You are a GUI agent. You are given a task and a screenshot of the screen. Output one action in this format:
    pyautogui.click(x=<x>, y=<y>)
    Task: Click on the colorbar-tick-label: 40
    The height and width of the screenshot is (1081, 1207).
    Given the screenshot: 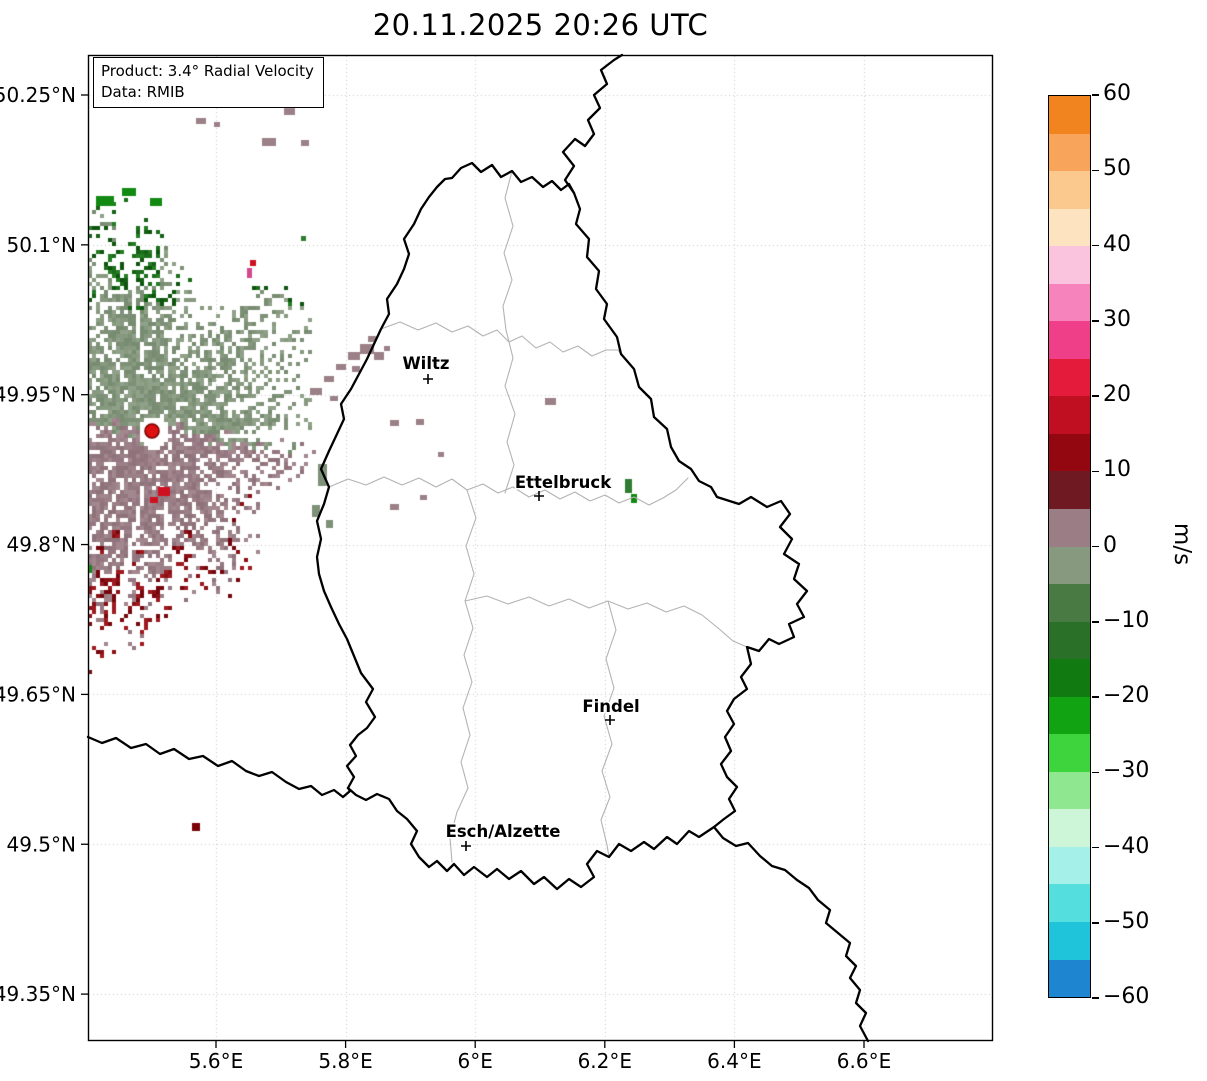 What is the action you would take?
    pyautogui.click(x=1117, y=244)
    